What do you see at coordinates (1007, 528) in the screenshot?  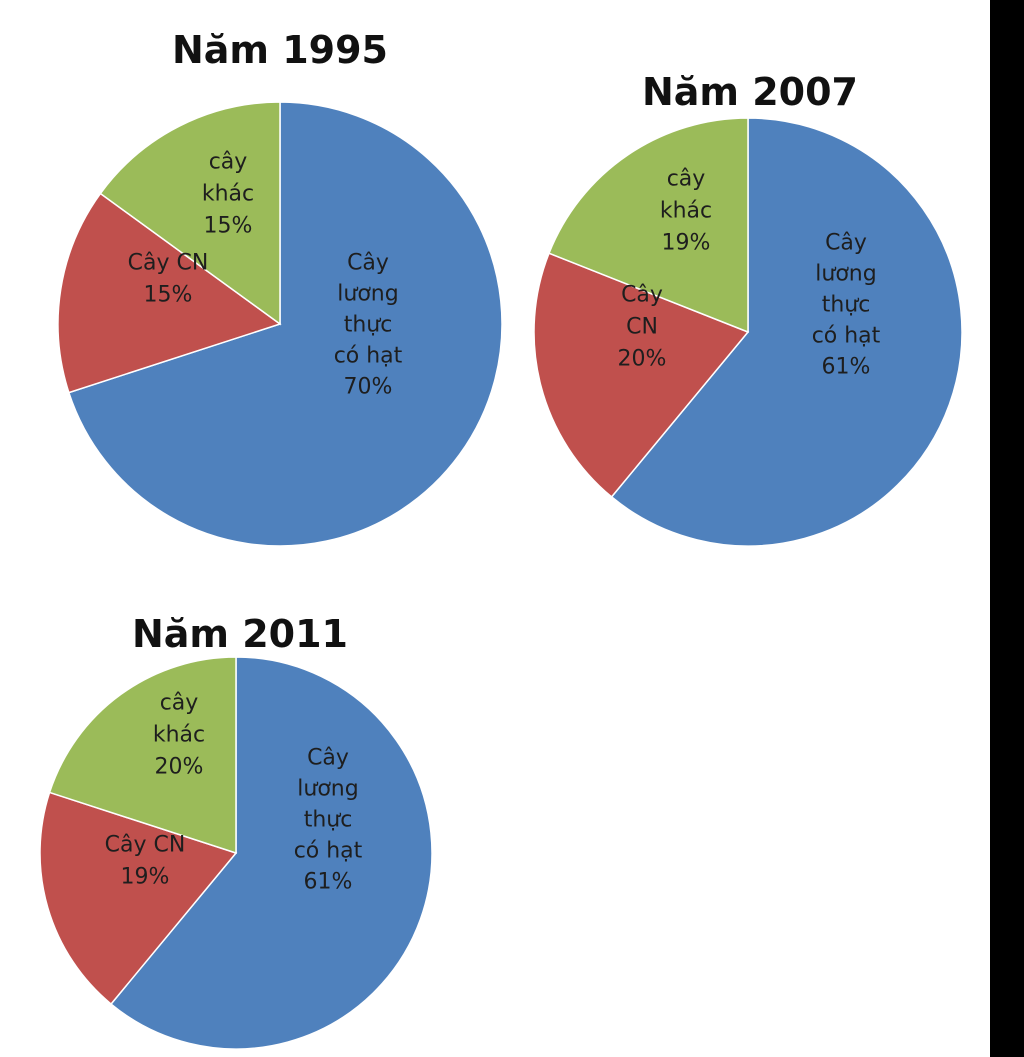 I see `right-edge-band` at bounding box center [1007, 528].